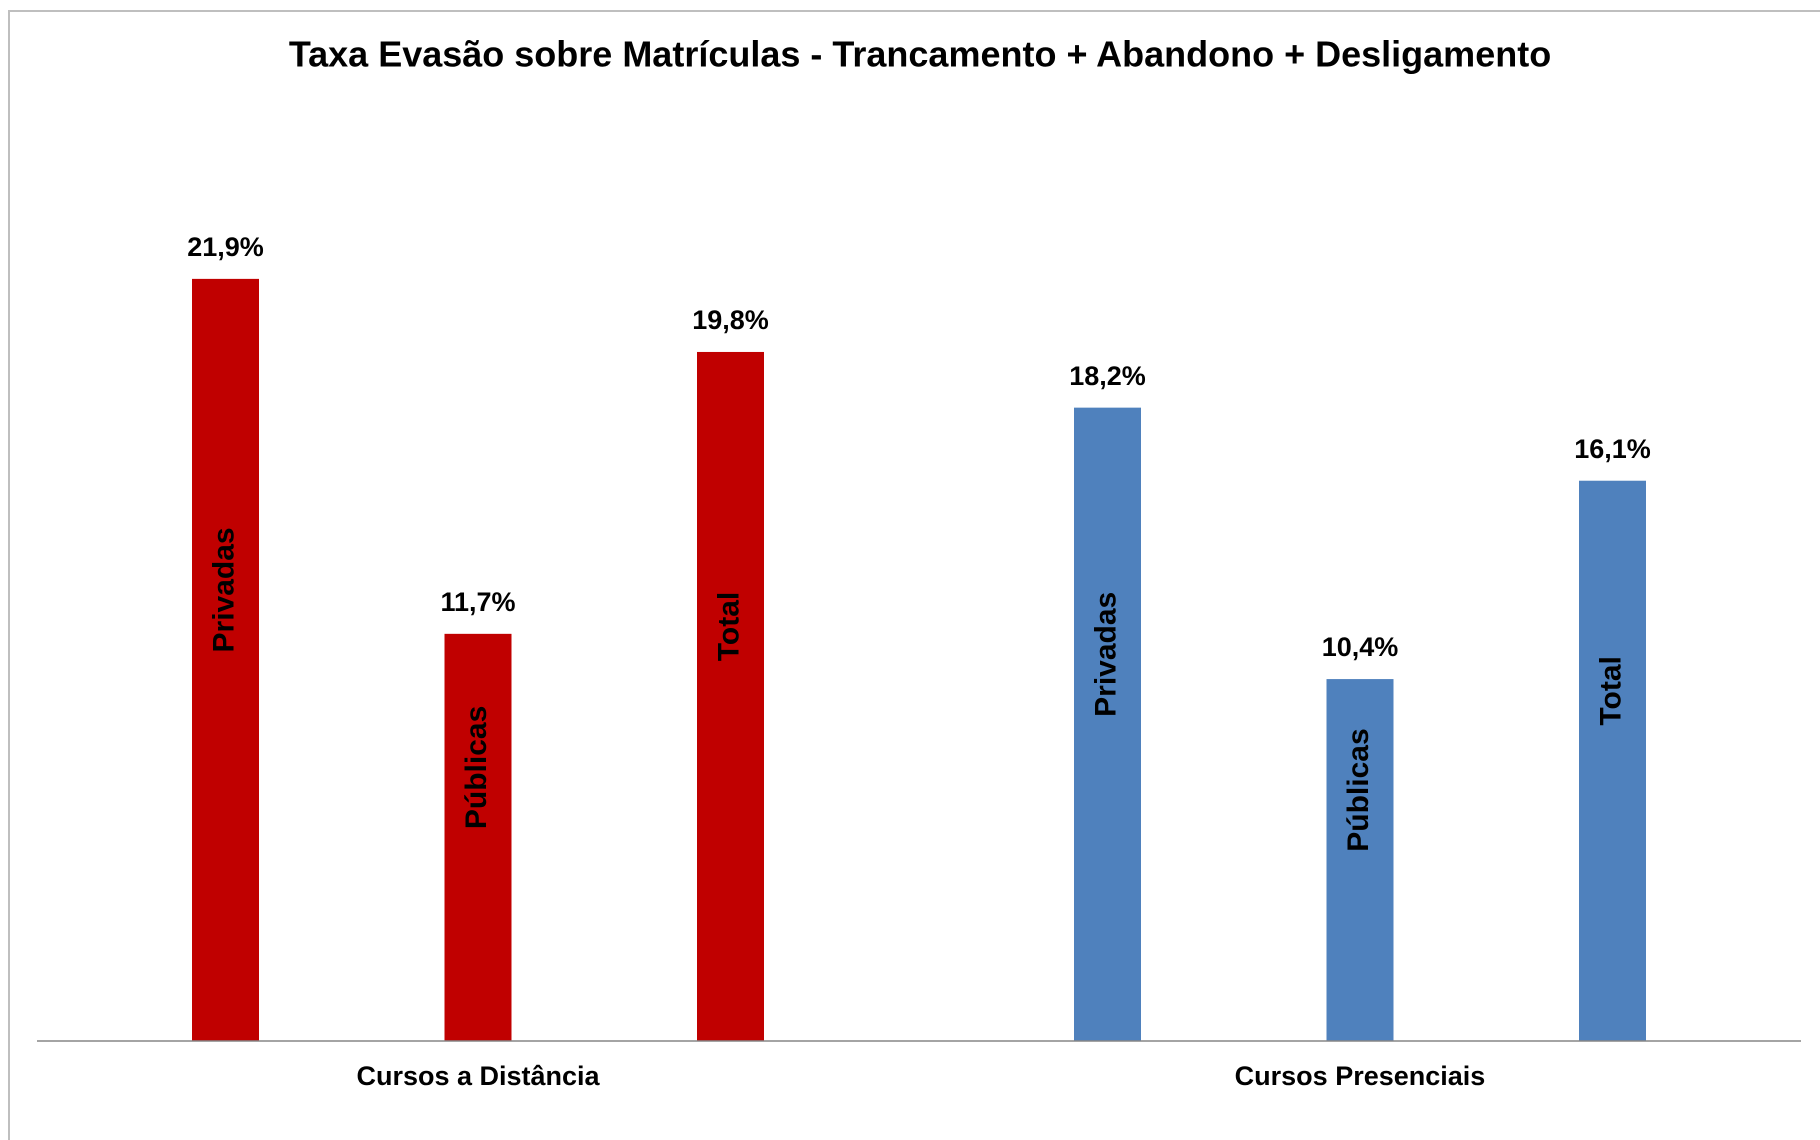 The height and width of the screenshot is (1140, 1820). I want to click on data-label: 18,2%, so click(1107, 376).